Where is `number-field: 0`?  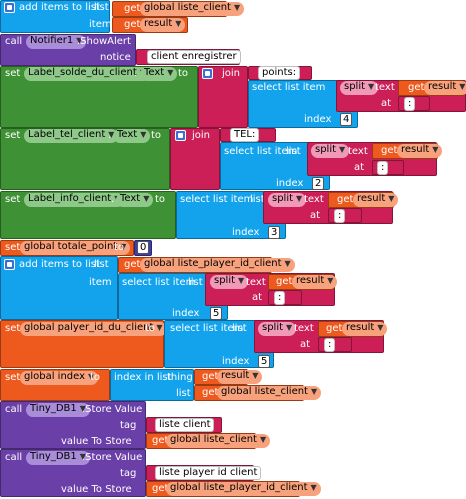 number-field: 0 is located at coordinates (143, 247).